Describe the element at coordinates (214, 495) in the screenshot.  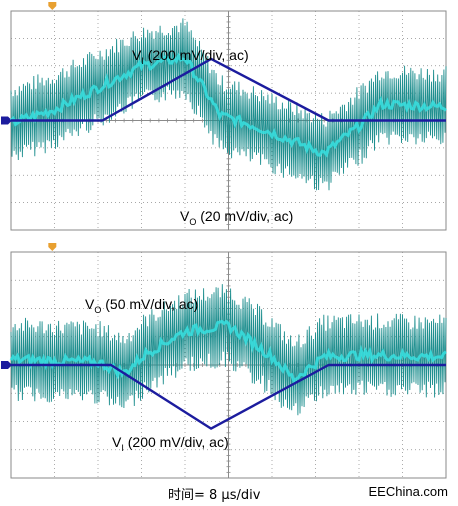
I see `time-per-division-label: 时间= 8 μs/div` at that location.